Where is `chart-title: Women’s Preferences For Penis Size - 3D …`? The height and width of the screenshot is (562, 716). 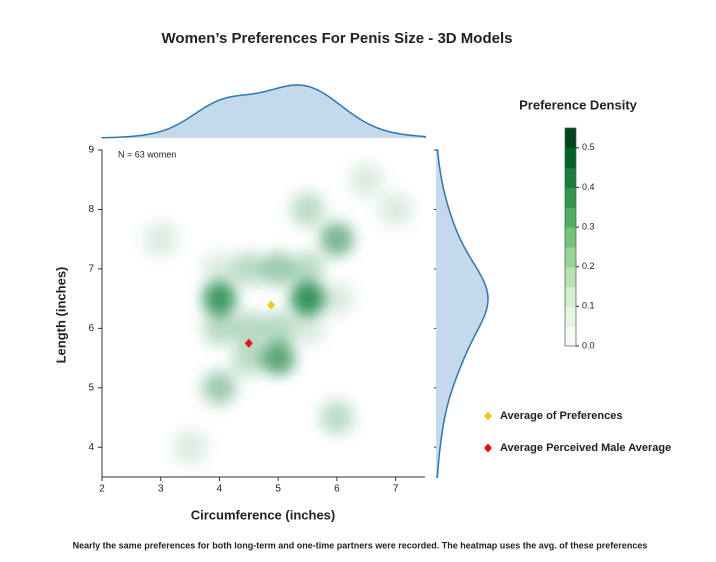
chart-title: Women’s Preferences For Penis Size - 3D … is located at coordinates (337, 38).